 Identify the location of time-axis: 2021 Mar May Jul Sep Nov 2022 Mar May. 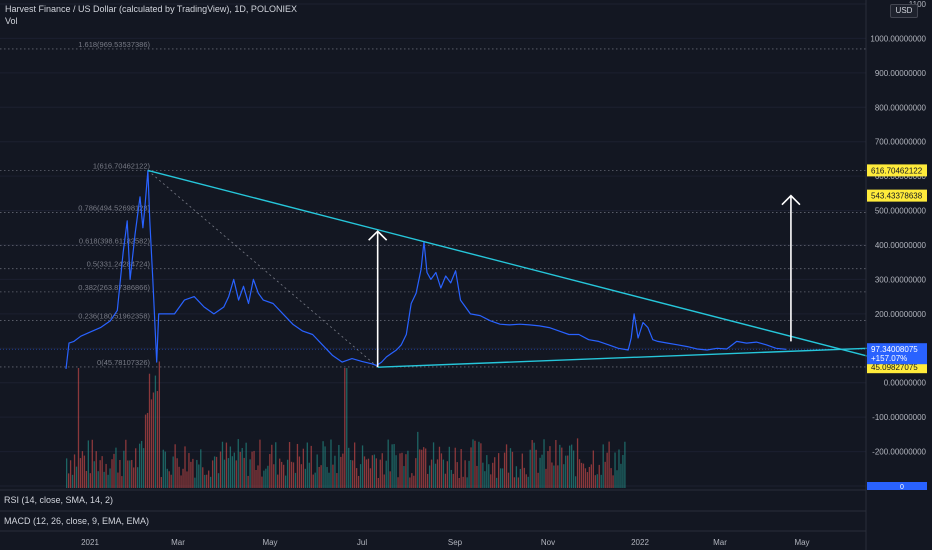
(445, 542).